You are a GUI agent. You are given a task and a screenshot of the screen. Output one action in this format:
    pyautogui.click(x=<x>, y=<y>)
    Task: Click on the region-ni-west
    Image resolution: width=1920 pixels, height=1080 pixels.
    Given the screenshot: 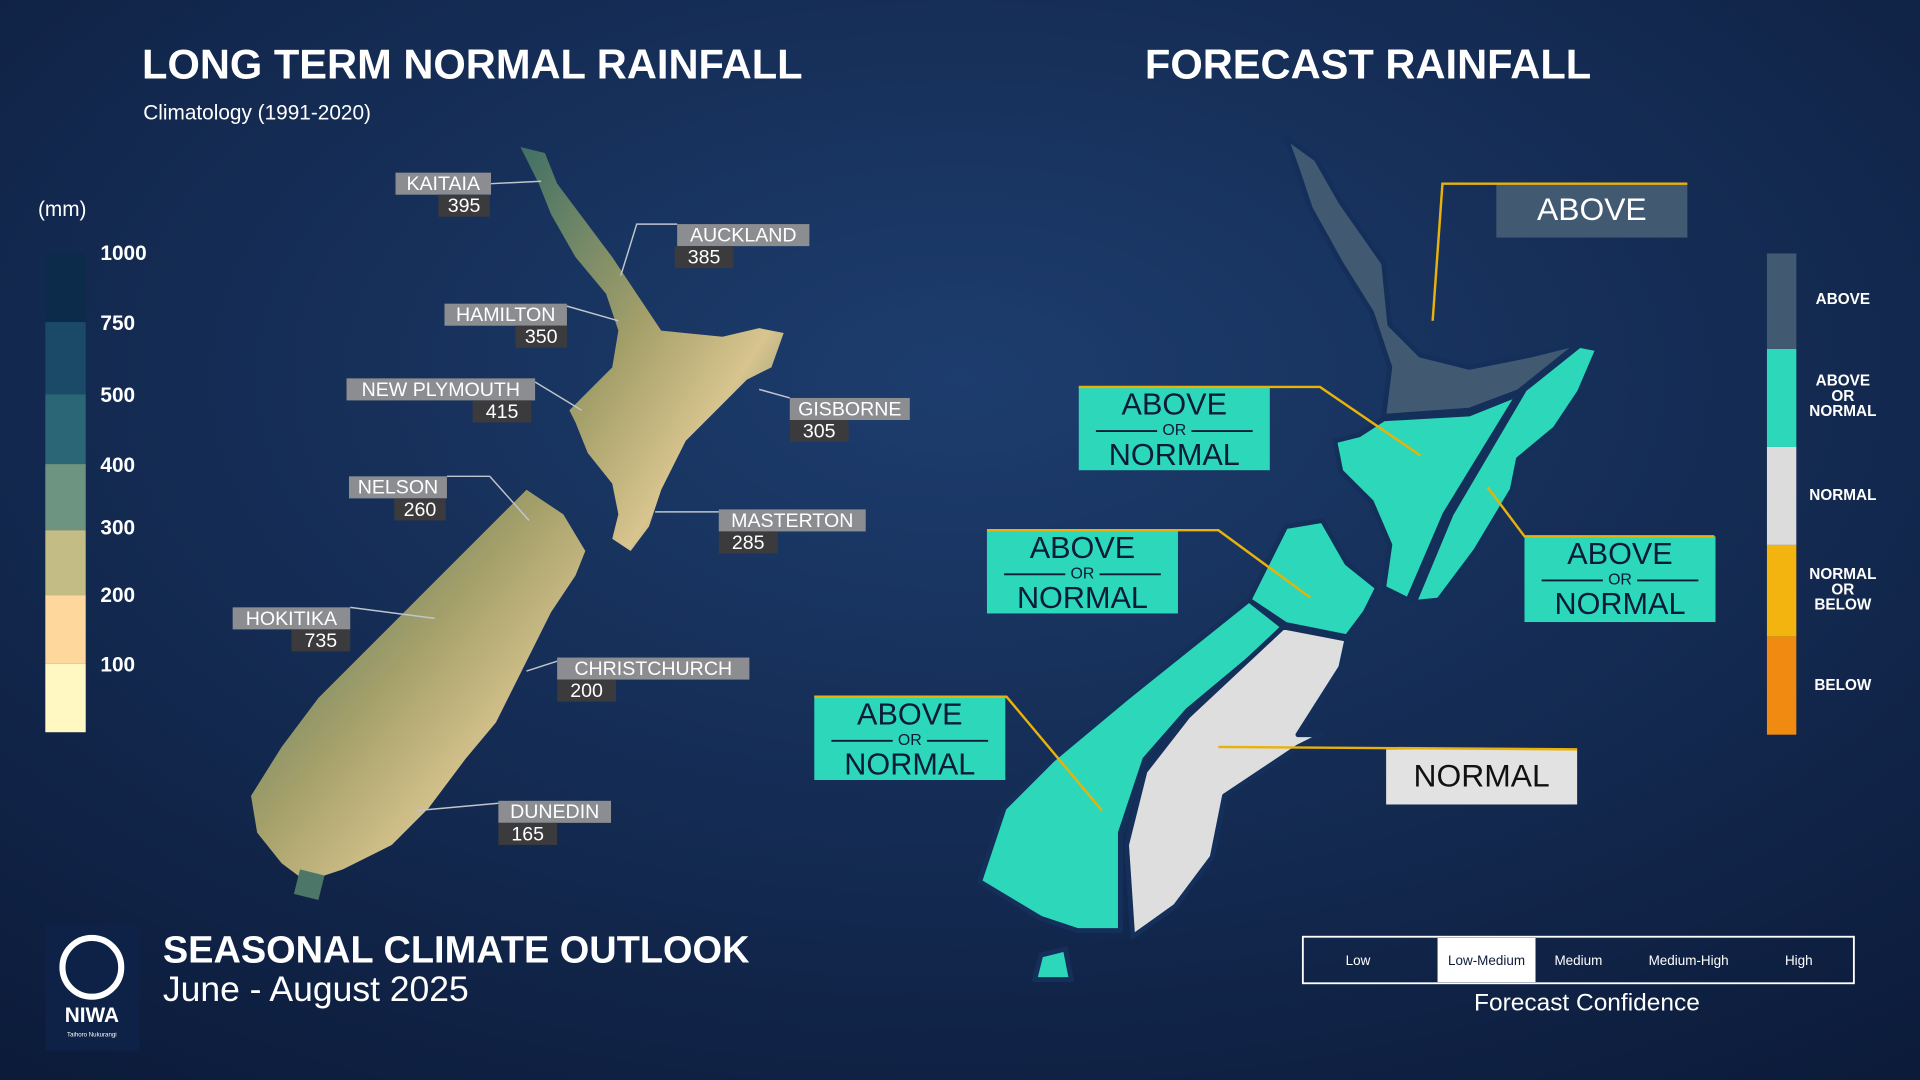 What is the action you would take?
    pyautogui.click(x=1426, y=497)
    